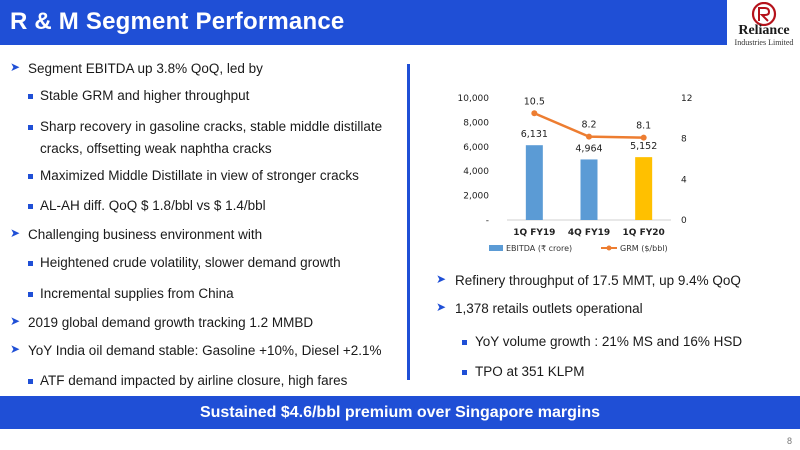 The width and height of the screenshot is (800, 450). Describe the element at coordinates (534, 233) in the screenshot. I see `x-tick-label: 1Q FY19` at that location.